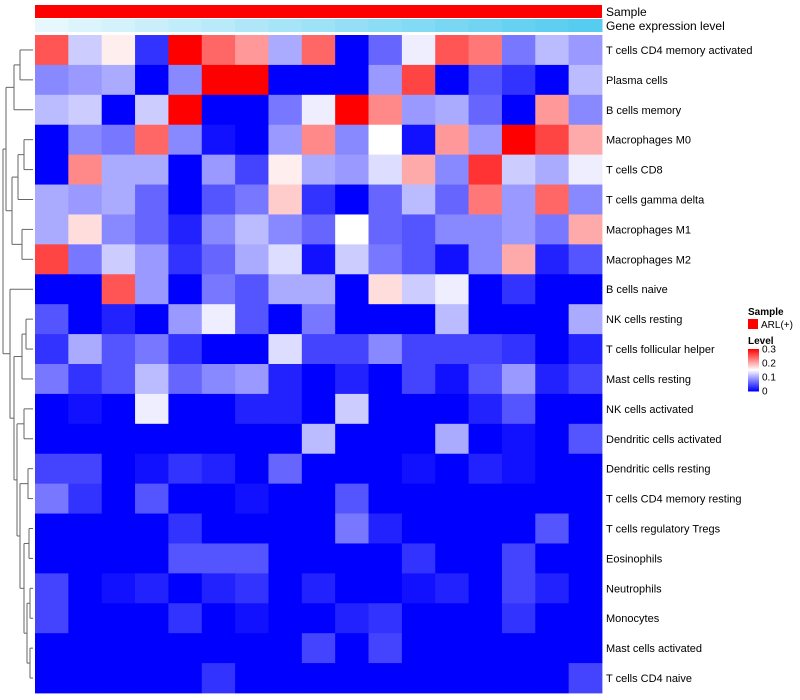 The height and width of the screenshot is (700, 800). Describe the element at coordinates (766, 312) in the screenshot. I see `legend-sample-title: Sample` at that location.